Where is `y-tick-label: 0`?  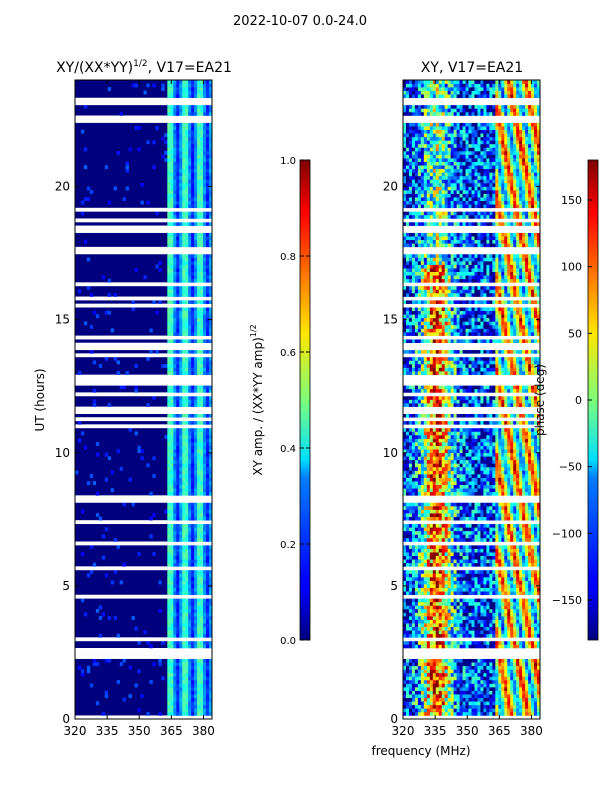 y-tick-label: 0 is located at coordinates (66, 719).